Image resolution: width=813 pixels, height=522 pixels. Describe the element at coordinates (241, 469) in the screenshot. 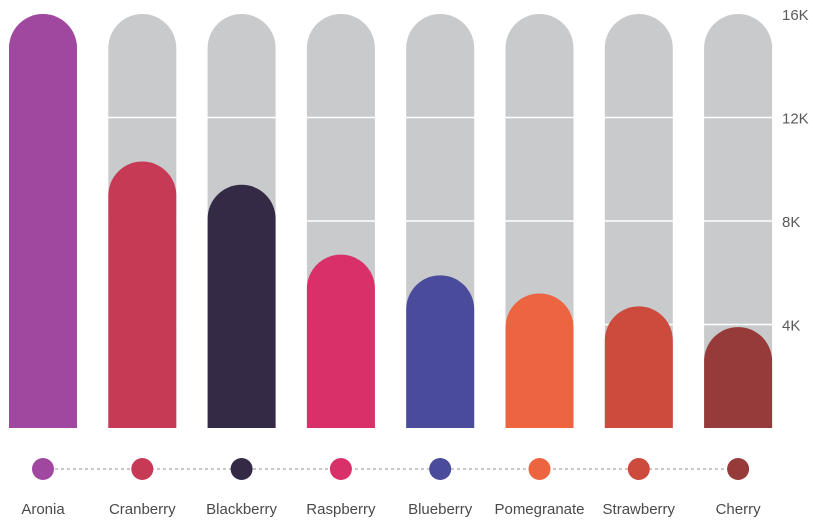

I see `legend-dot-blackberry` at that location.